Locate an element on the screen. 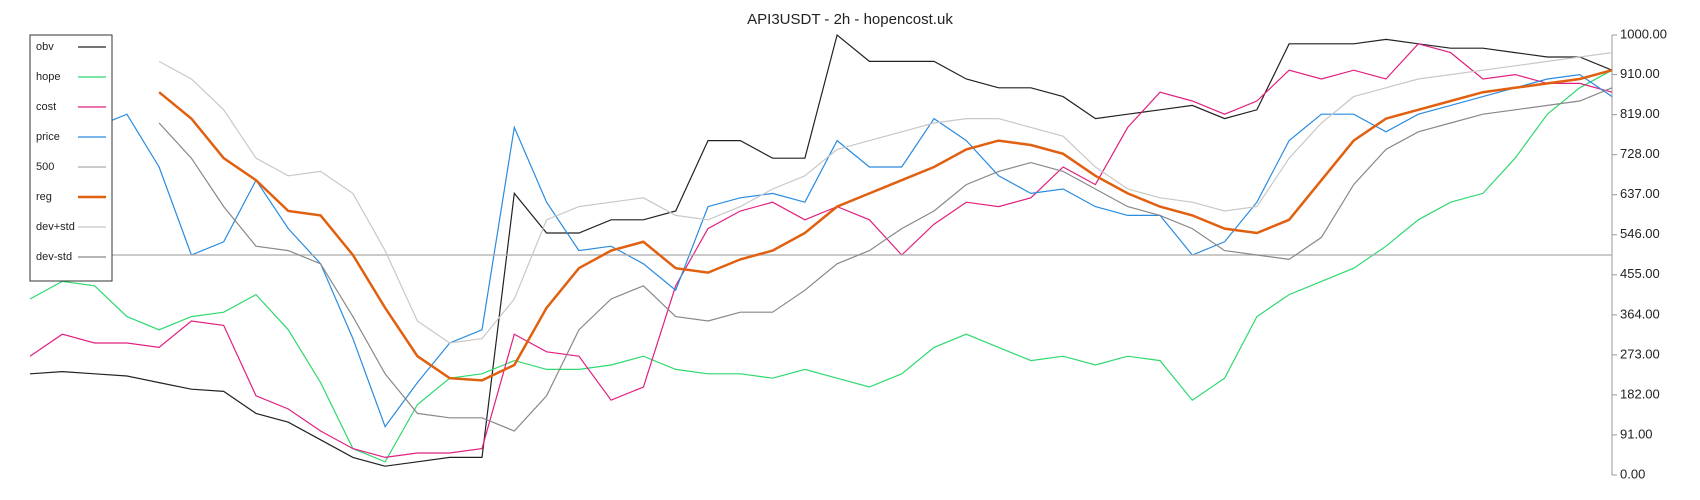  y-tick-label: 637.00 is located at coordinates (1640, 193).